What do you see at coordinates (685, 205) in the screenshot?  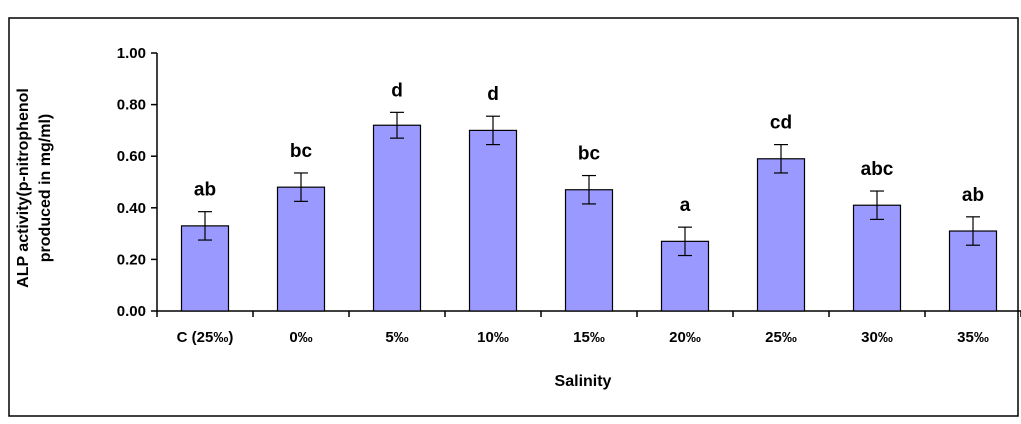 I see `significance-label: a` at bounding box center [685, 205].